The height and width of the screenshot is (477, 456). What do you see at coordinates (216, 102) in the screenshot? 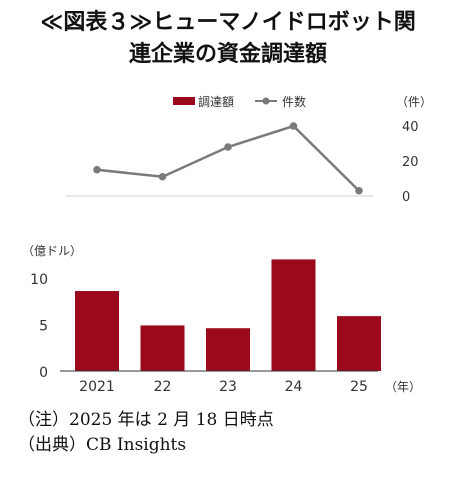
I see `legend-bar-label: 調達額` at bounding box center [216, 102].